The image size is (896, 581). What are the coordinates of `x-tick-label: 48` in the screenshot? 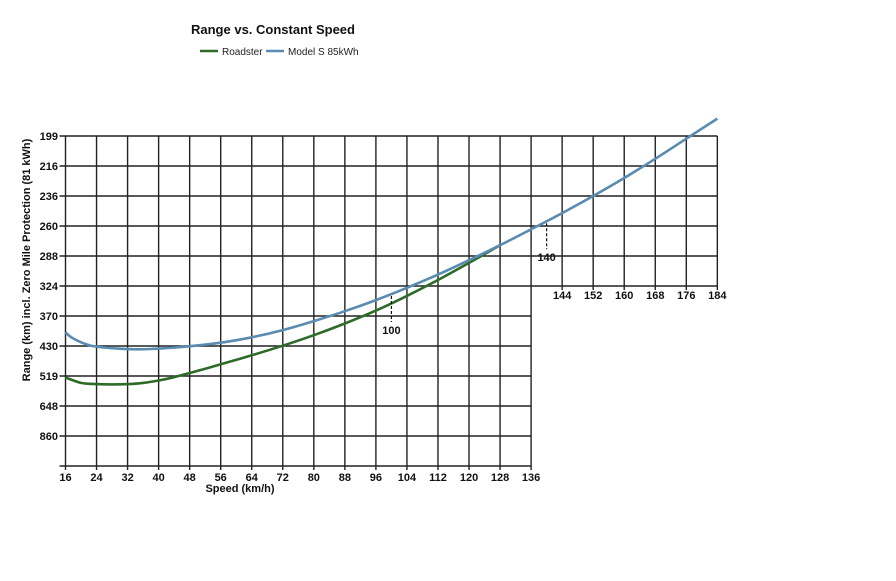 It's located at (190, 478).